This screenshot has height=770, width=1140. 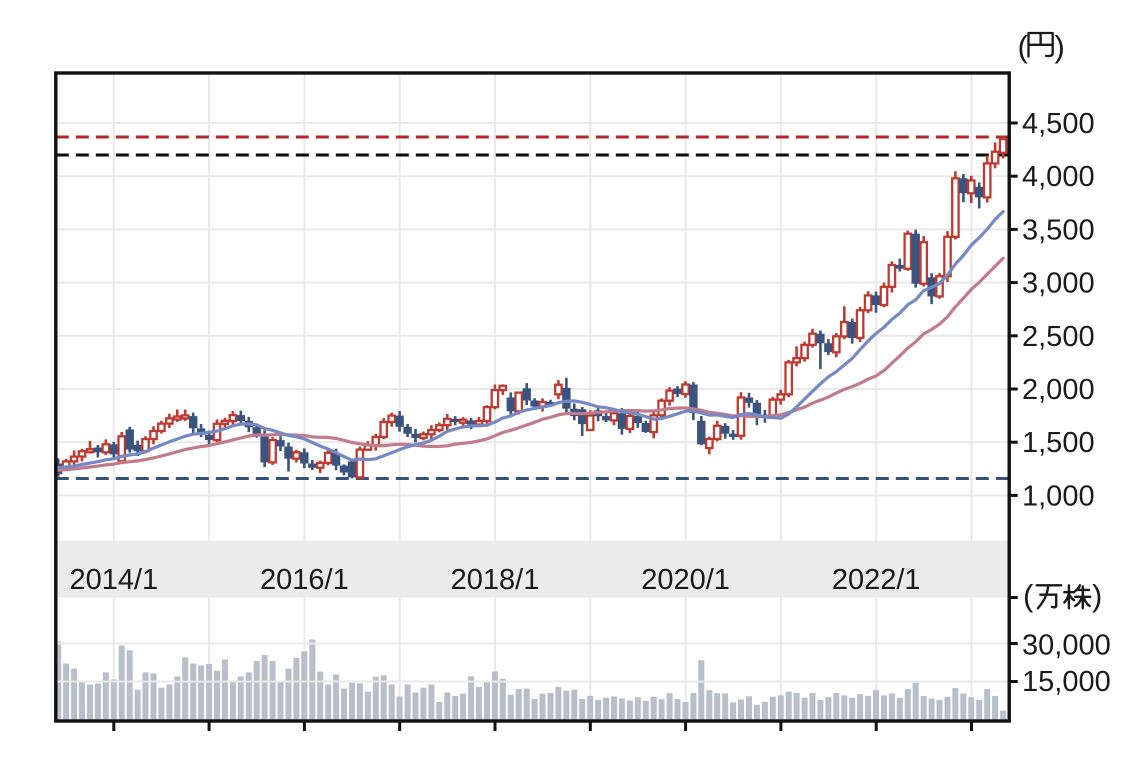 What do you see at coordinates (304, 580) in the screenshot?
I see `svg-text: 2016/1` at bounding box center [304, 580].